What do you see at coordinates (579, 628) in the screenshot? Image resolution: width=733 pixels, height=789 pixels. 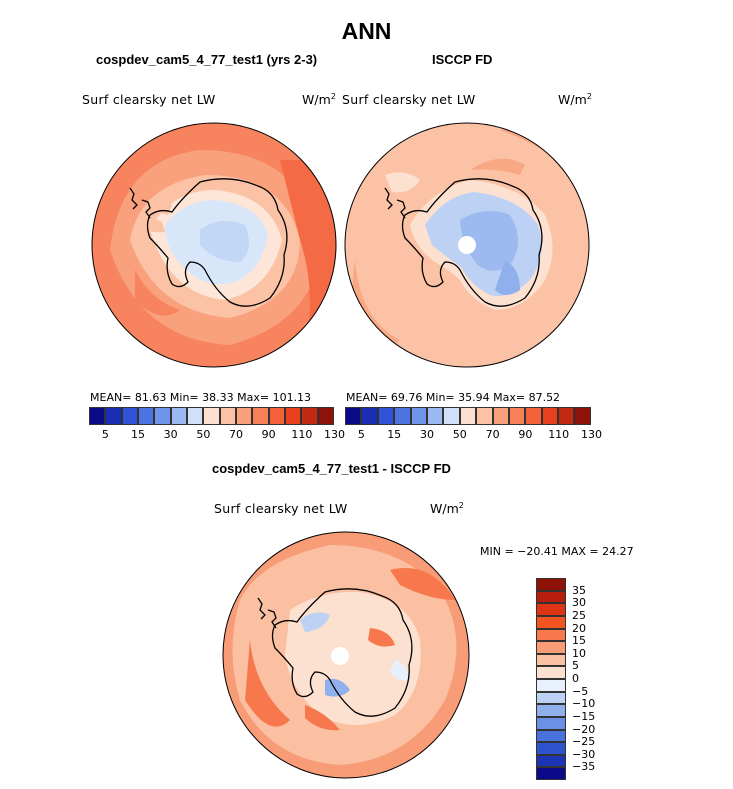 I see `colorbar-tick-label: 20` at bounding box center [579, 628].